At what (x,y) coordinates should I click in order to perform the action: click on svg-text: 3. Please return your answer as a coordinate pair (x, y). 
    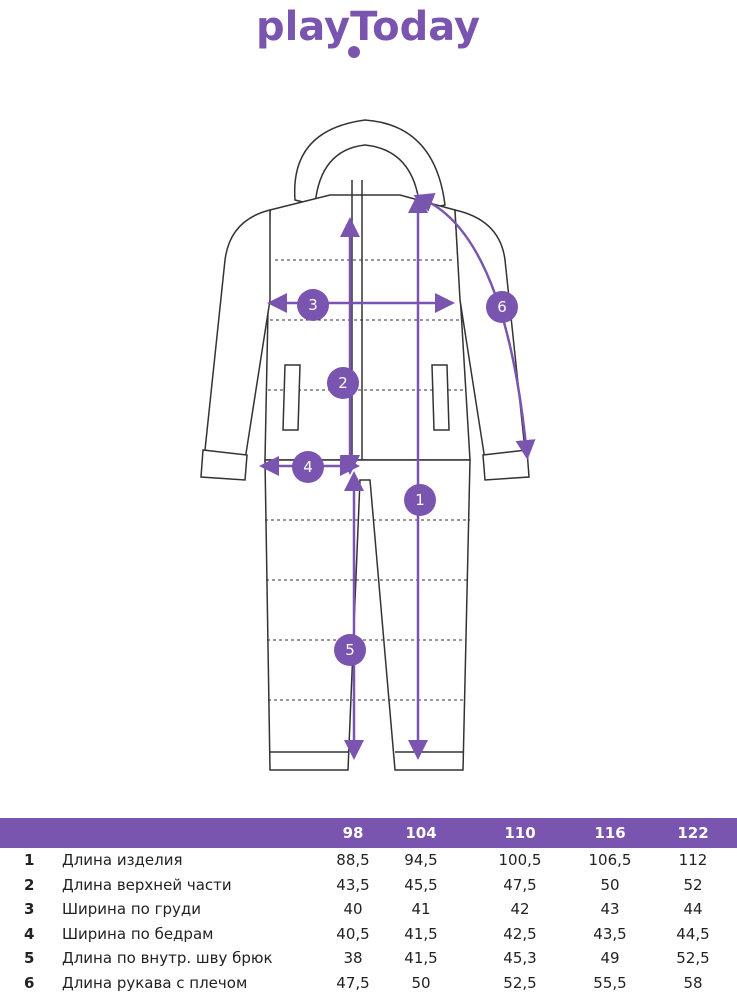
    Looking at the image, I should click on (313, 305).